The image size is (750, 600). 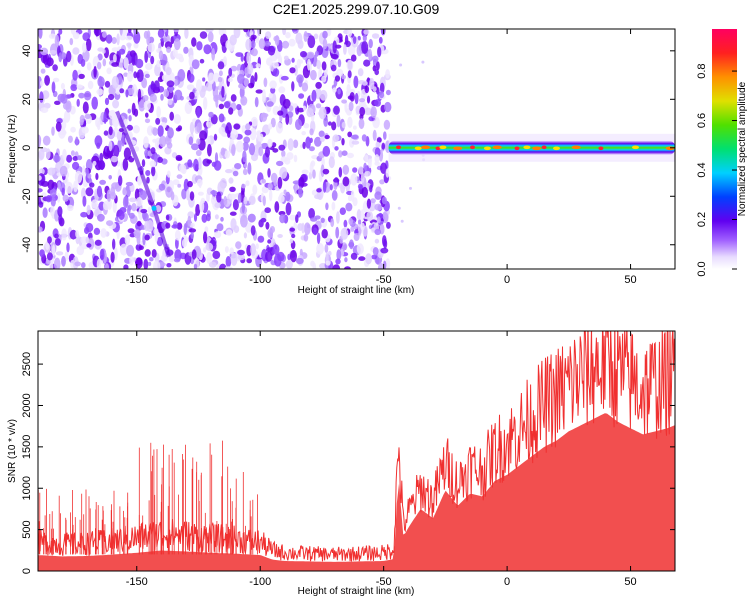 What do you see at coordinates (702, 169) in the screenshot?
I see `colorbar-tick-label: 0.4` at bounding box center [702, 169].